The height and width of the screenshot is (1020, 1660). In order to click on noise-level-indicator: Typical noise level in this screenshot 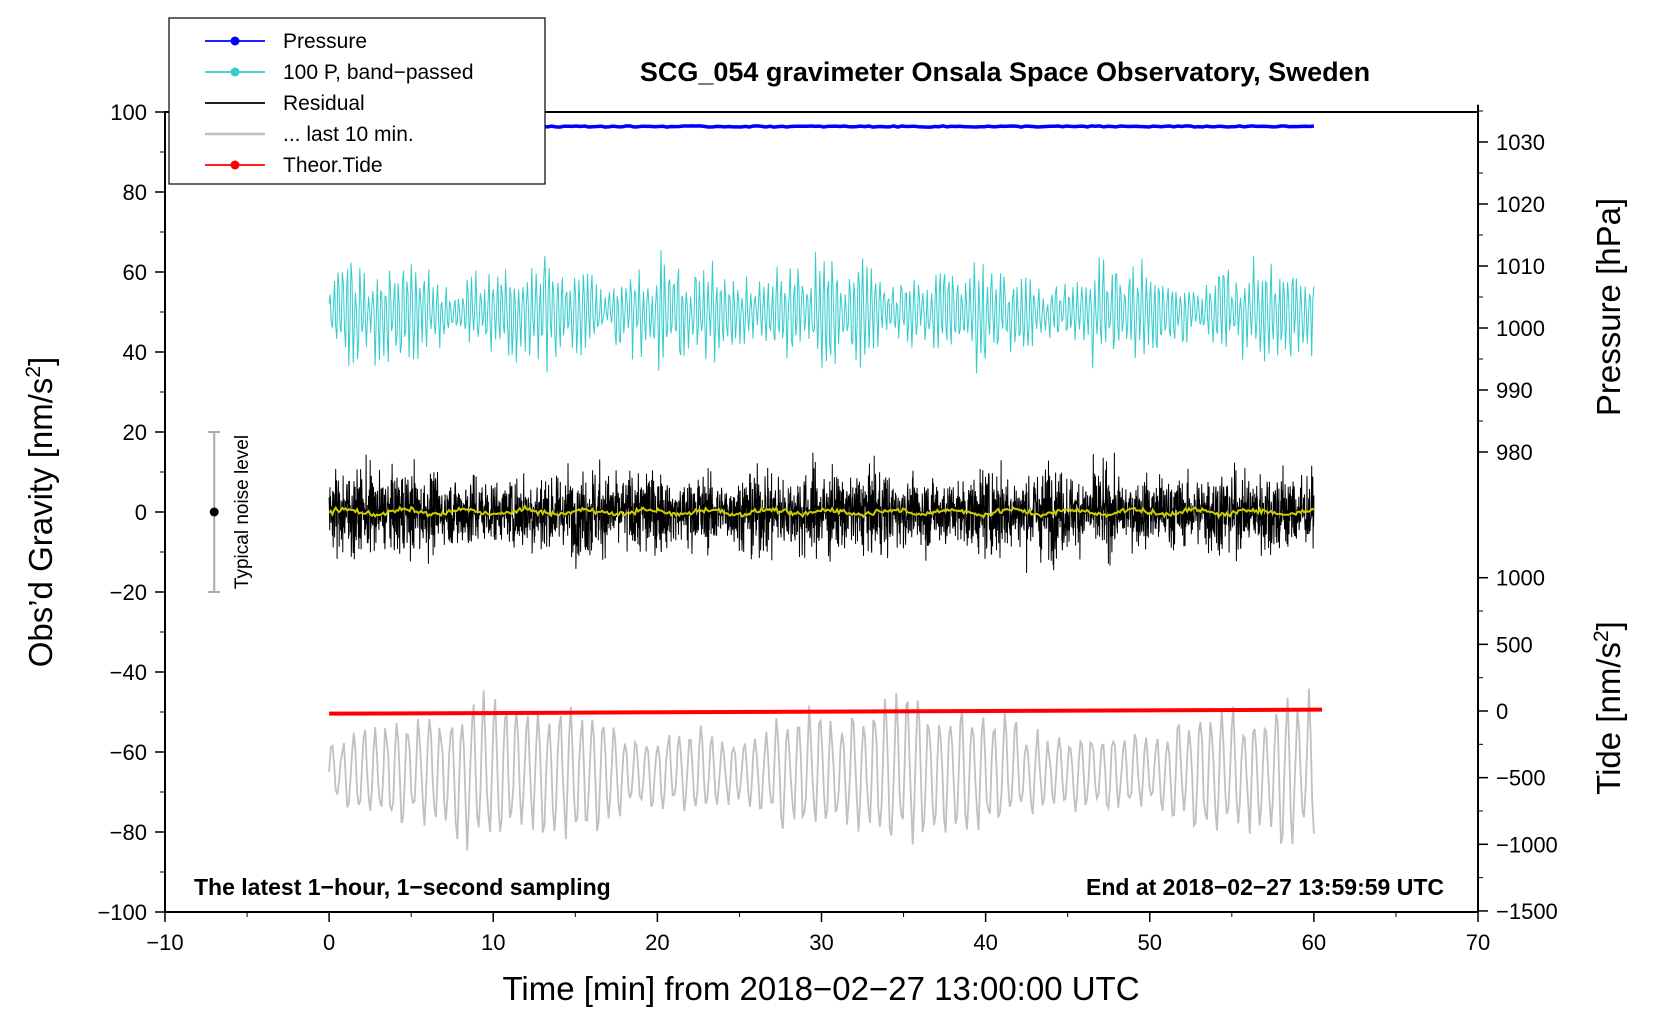, I will do `click(230, 512)`.